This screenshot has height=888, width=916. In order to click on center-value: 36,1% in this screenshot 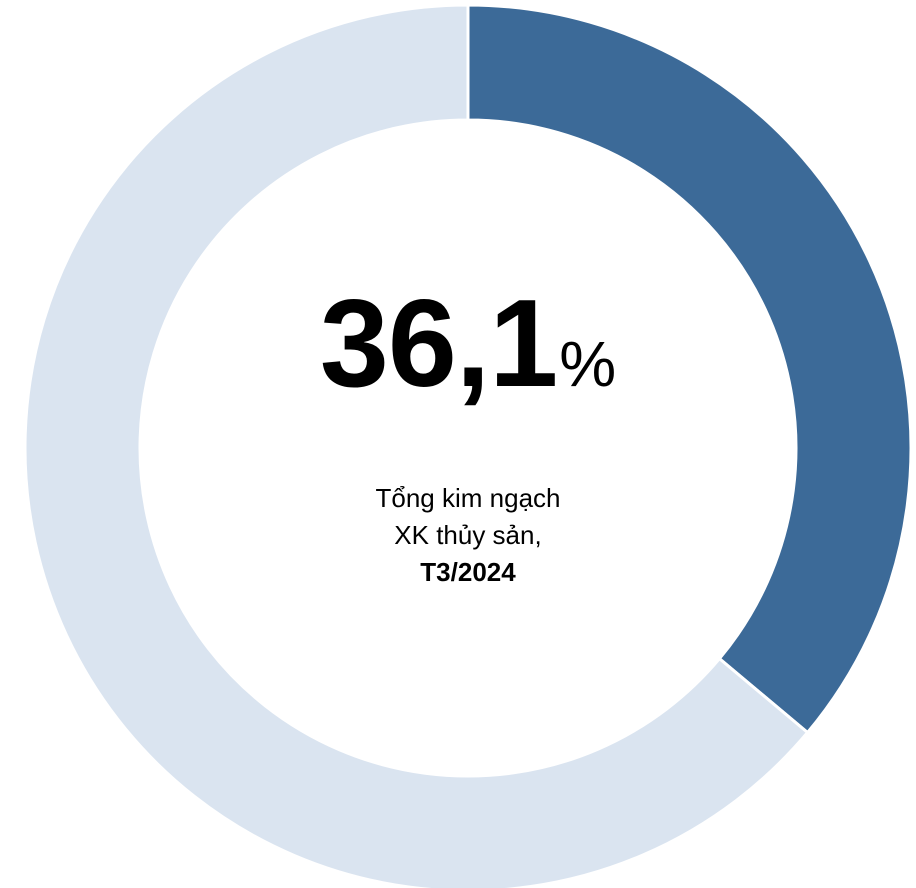, I will do `click(468, 344)`.